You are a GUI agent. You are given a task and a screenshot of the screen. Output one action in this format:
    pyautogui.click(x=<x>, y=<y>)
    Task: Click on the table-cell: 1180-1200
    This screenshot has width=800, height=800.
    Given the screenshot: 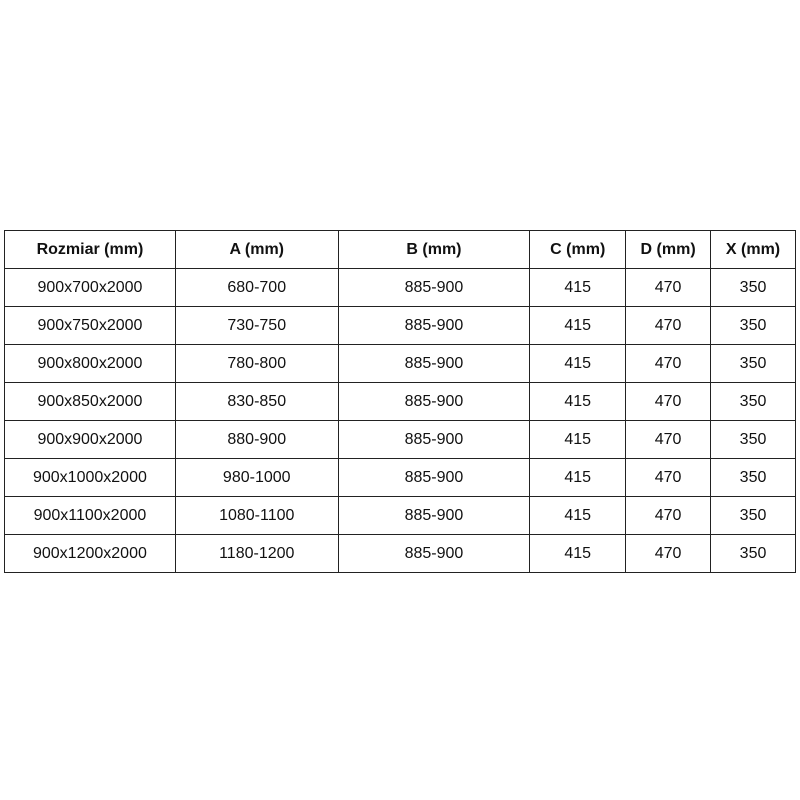 What is the action you would take?
    pyautogui.click(x=256, y=553)
    